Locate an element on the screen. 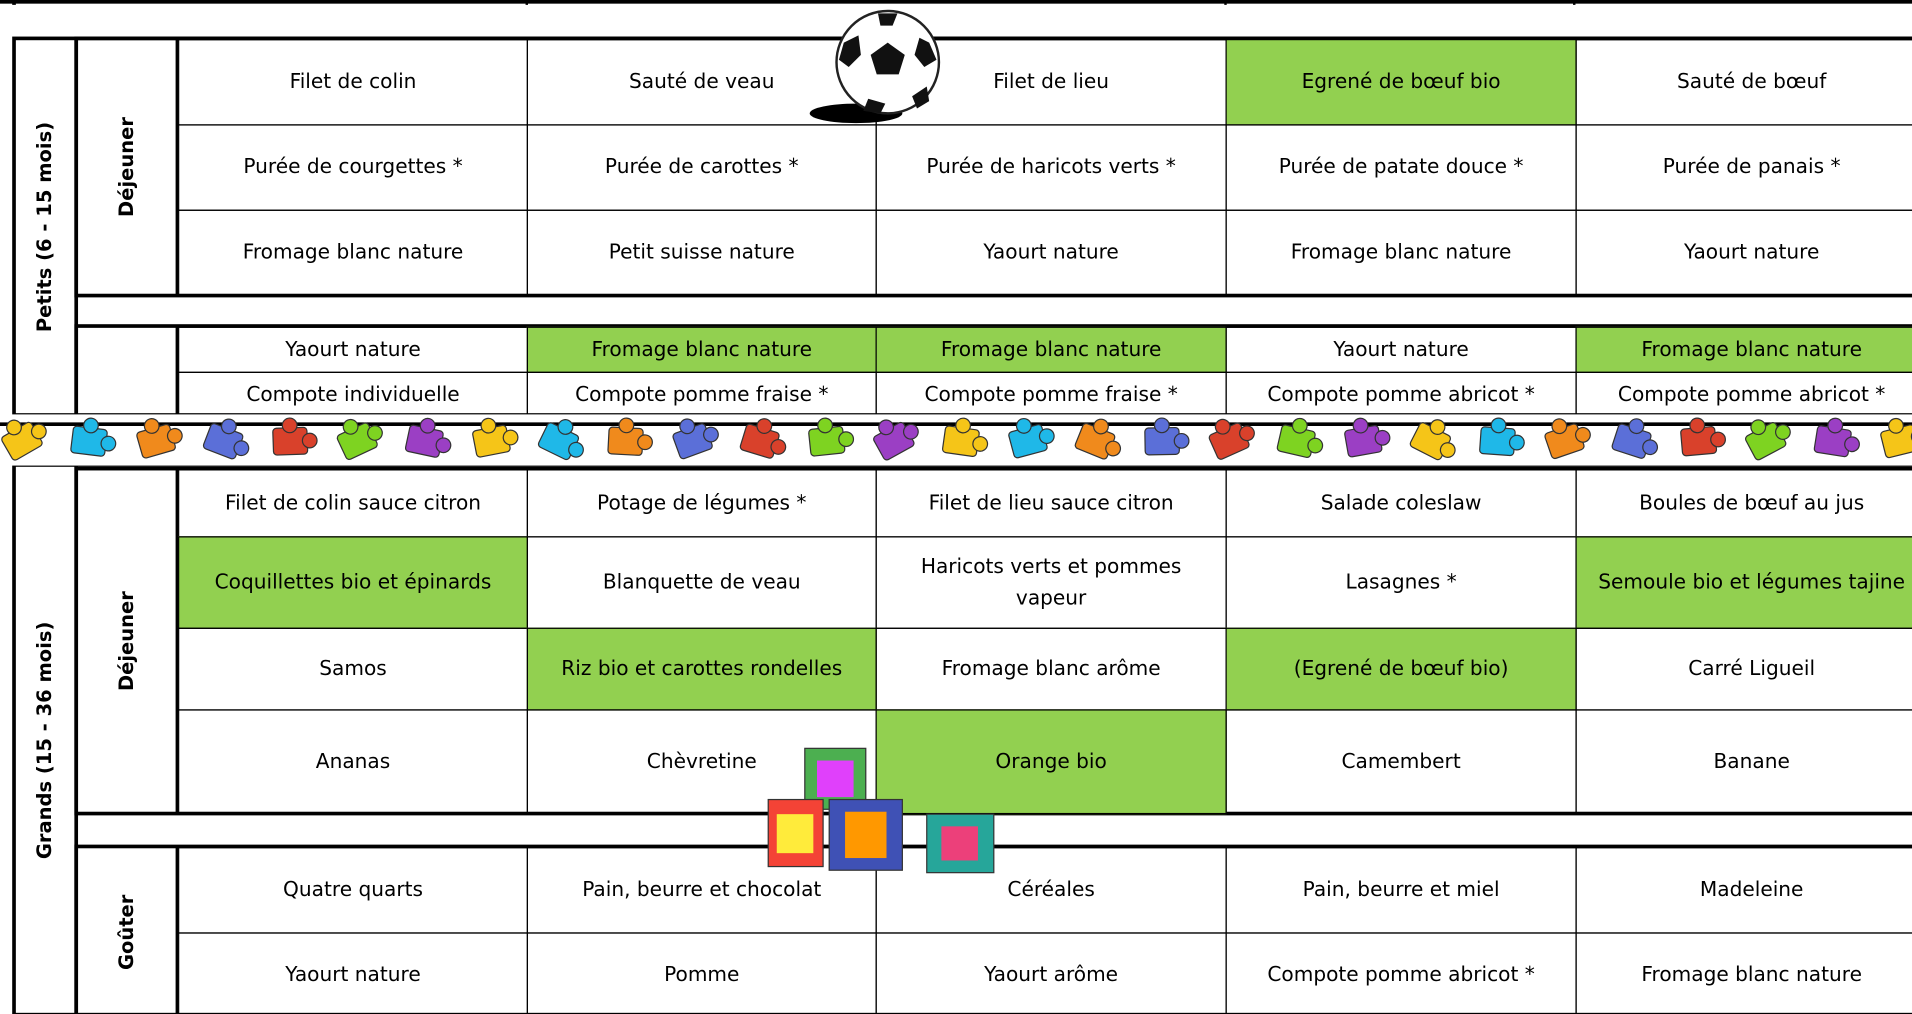 Image resolution: width=1912 pixels, height=1014 pixels. menu-cell: Boules de bœuf au jus is located at coordinates (1743, 503).